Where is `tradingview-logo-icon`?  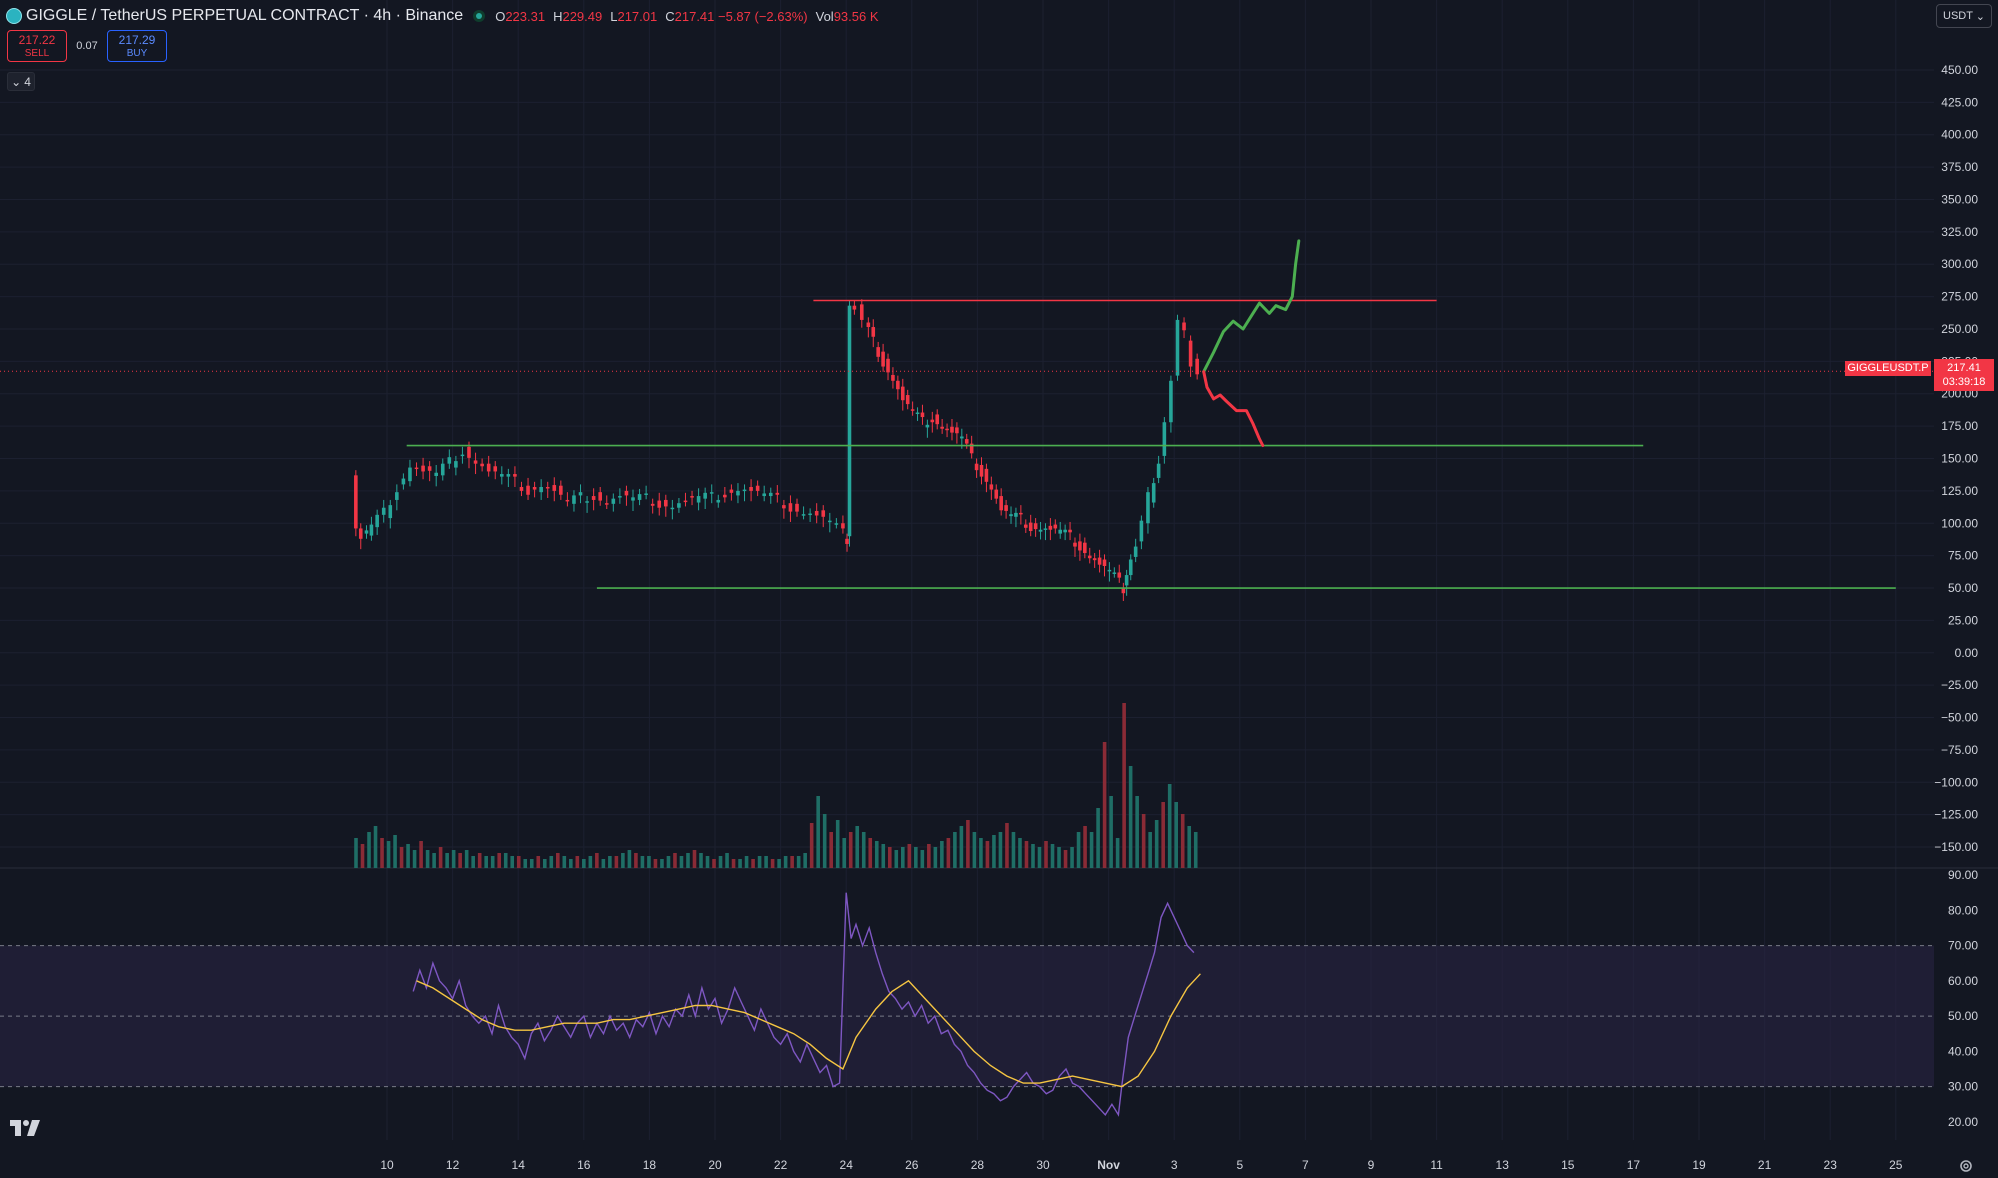
tradingview-logo-icon is located at coordinates (25, 1128).